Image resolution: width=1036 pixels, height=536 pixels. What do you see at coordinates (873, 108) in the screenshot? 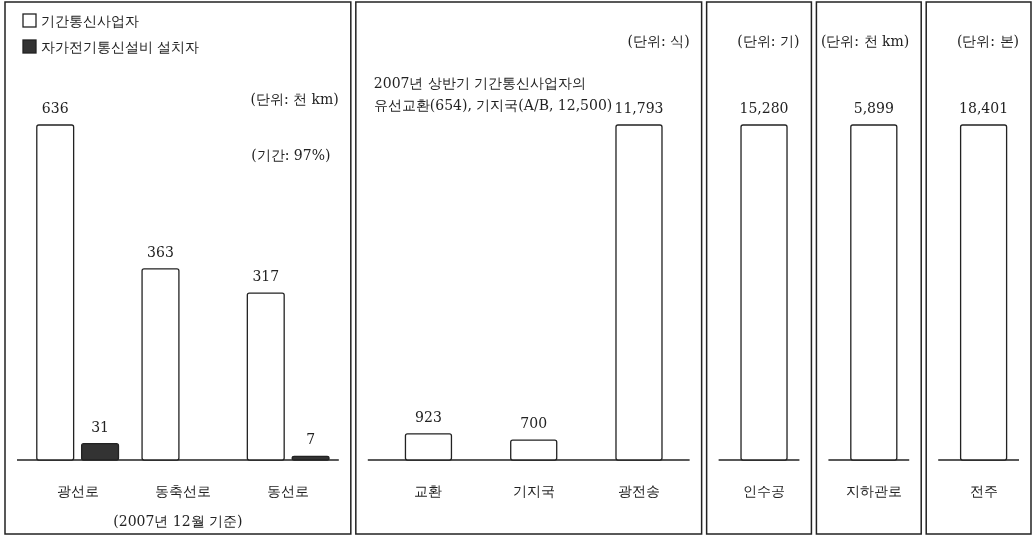
I see `data-label: 5,899` at bounding box center [873, 108].